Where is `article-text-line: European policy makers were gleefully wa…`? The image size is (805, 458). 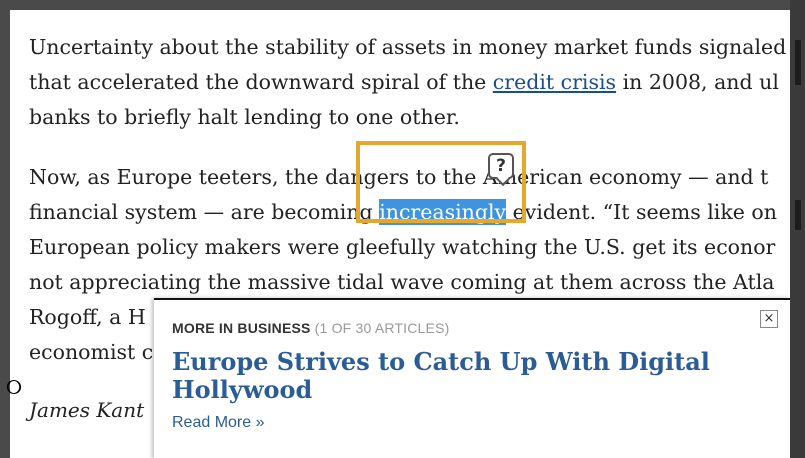 article-text-line: European policy makers were gleefully wa… is located at coordinates (402, 247).